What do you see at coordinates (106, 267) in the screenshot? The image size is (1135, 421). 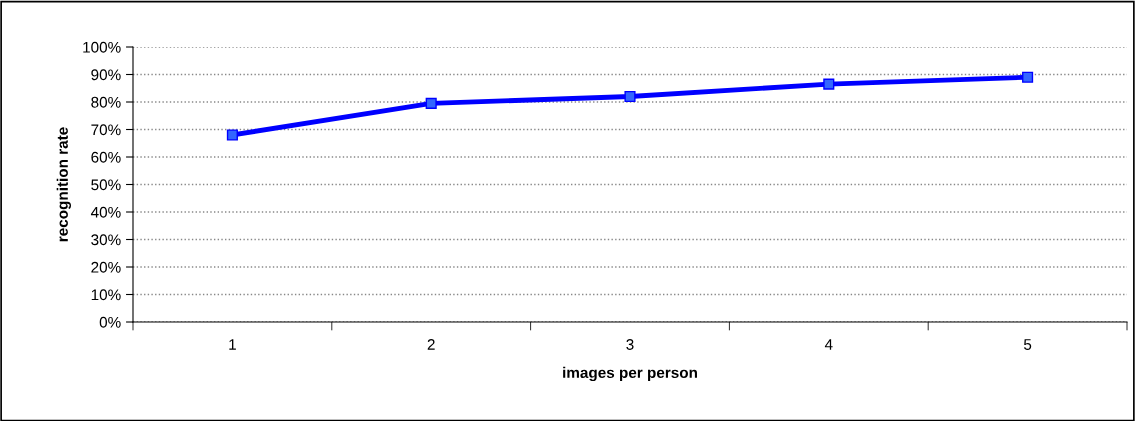 I see `y-tick-label: 20%` at bounding box center [106, 267].